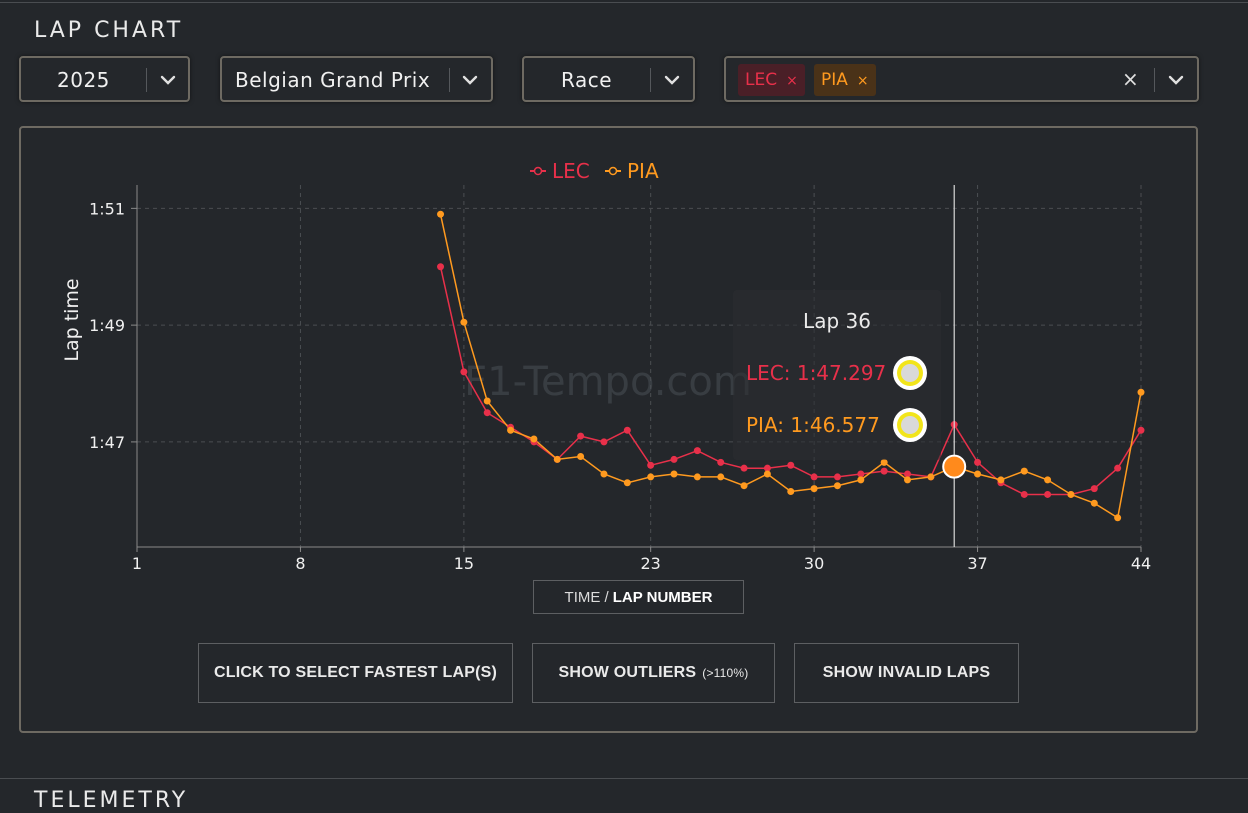  Describe the element at coordinates (650, 563) in the screenshot. I see `x-tick-label: 23` at that location.